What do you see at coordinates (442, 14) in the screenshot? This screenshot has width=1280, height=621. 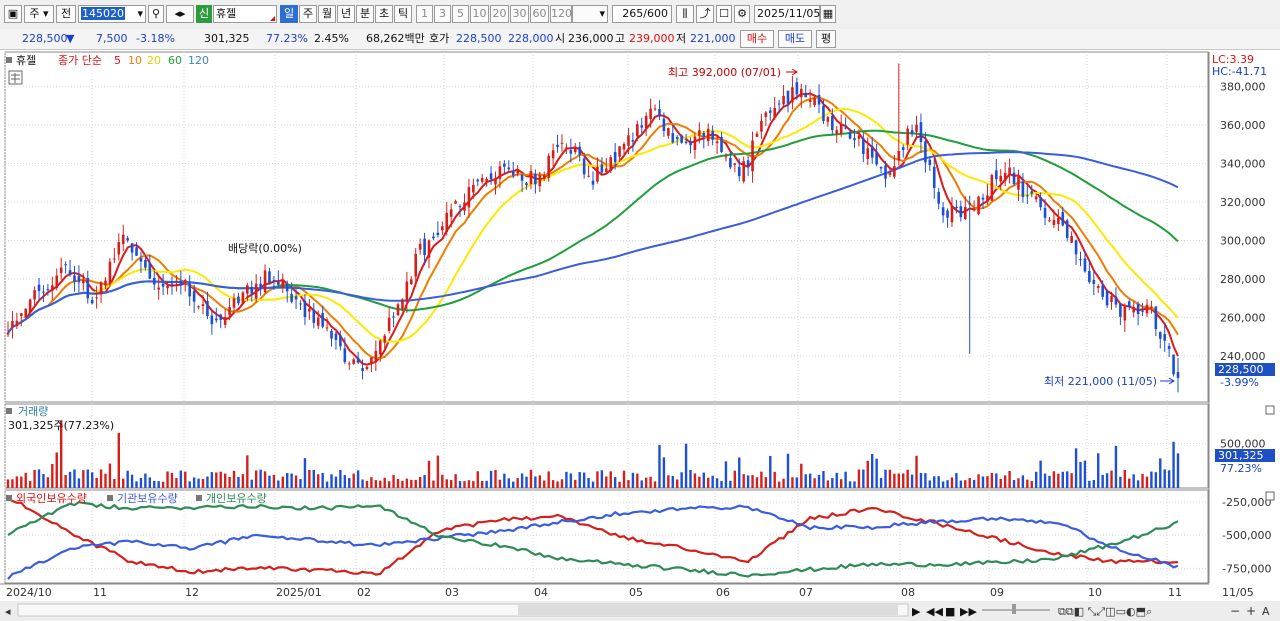 I see `interval-button: 3` at bounding box center [442, 14].